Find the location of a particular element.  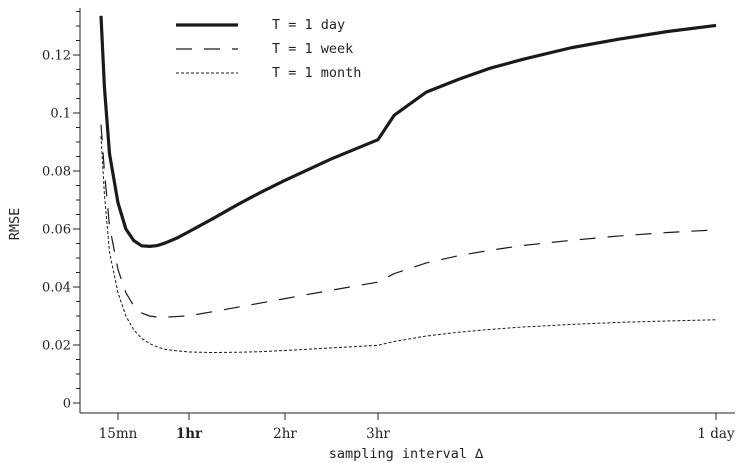

legend-item-1: T = 1 day is located at coordinates (260, 25).